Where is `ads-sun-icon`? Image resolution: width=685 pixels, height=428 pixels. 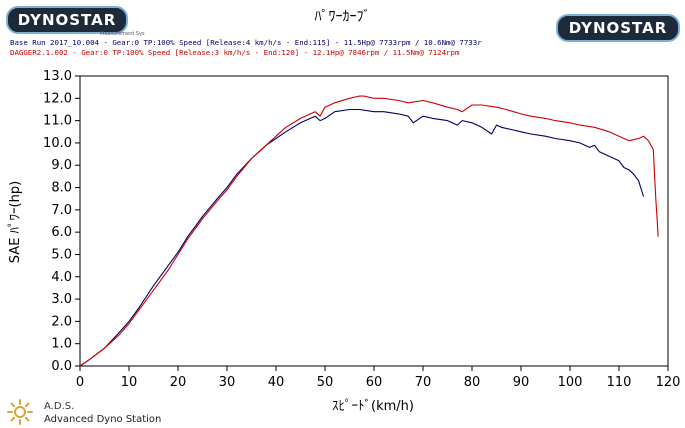
ads-sun-icon is located at coordinates (20, 412).